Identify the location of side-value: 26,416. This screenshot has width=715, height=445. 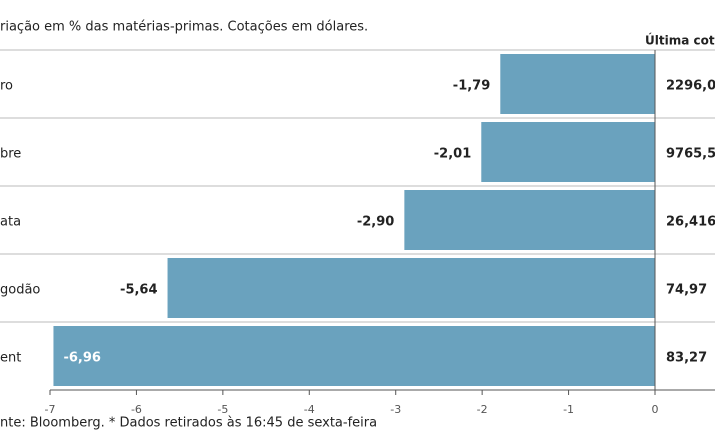
(690, 222).